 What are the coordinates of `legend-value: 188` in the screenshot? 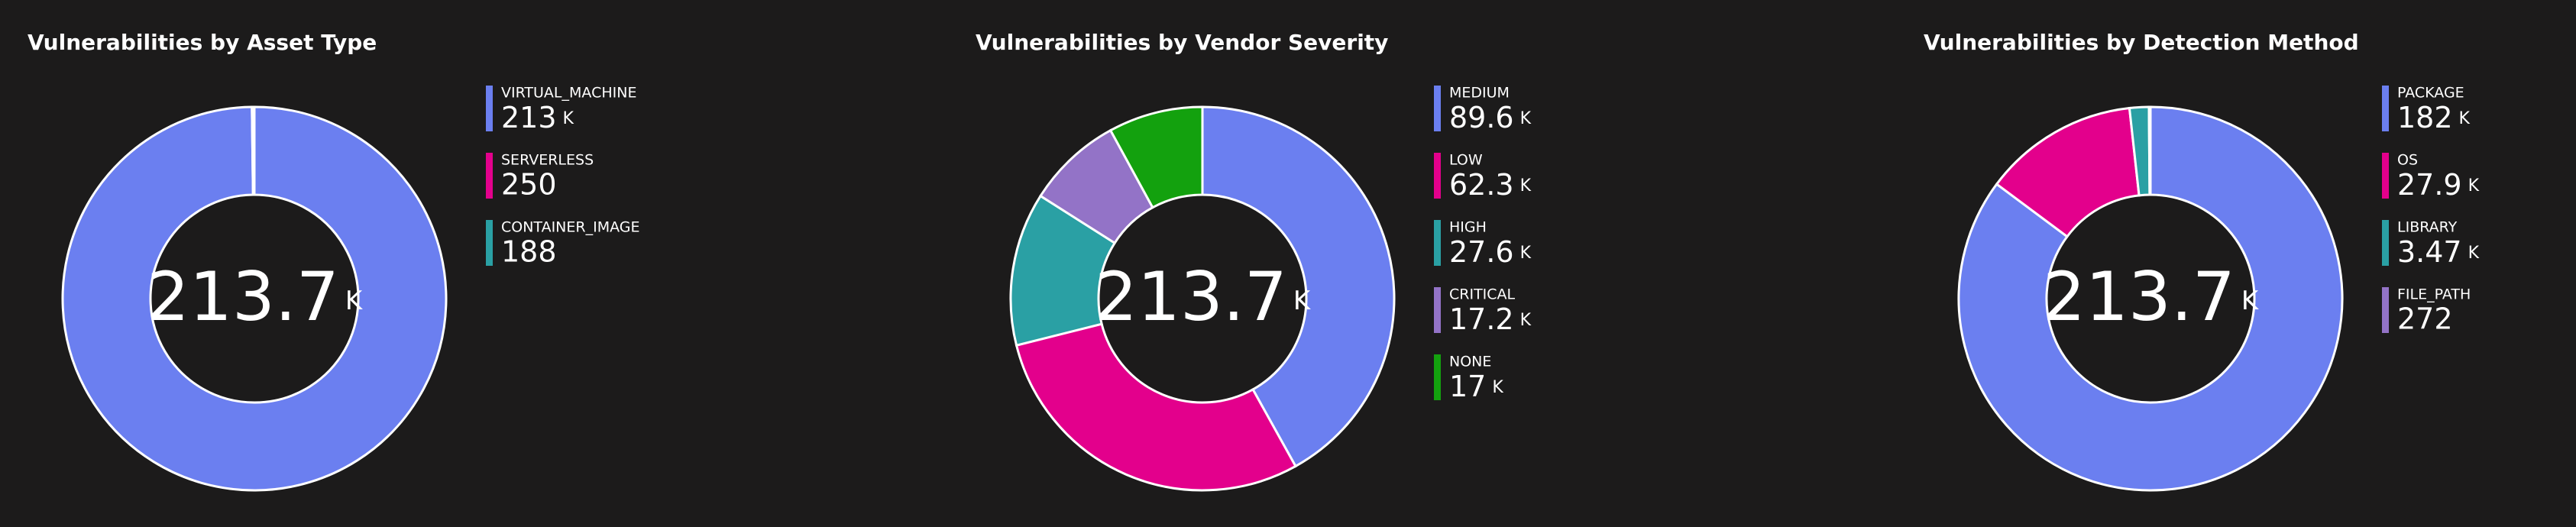 It's located at (529, 252).